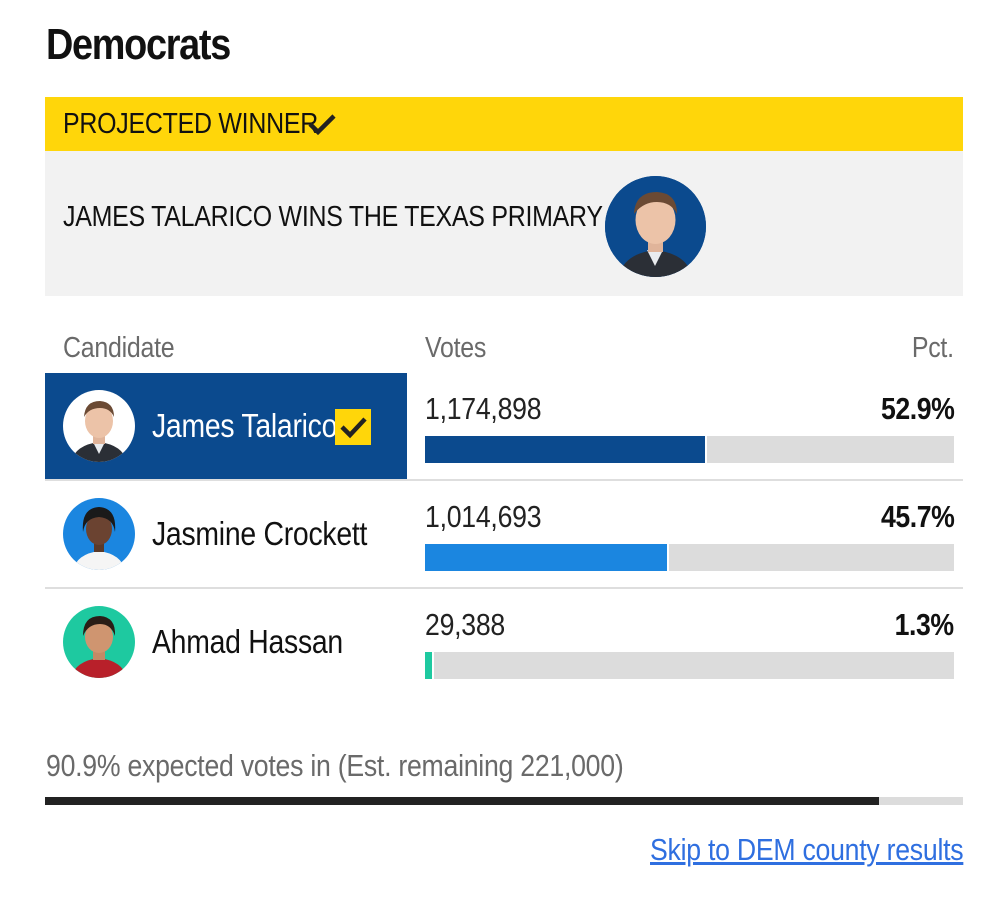  I want to click on candidate-name: James Talarico, so click(245, 425).